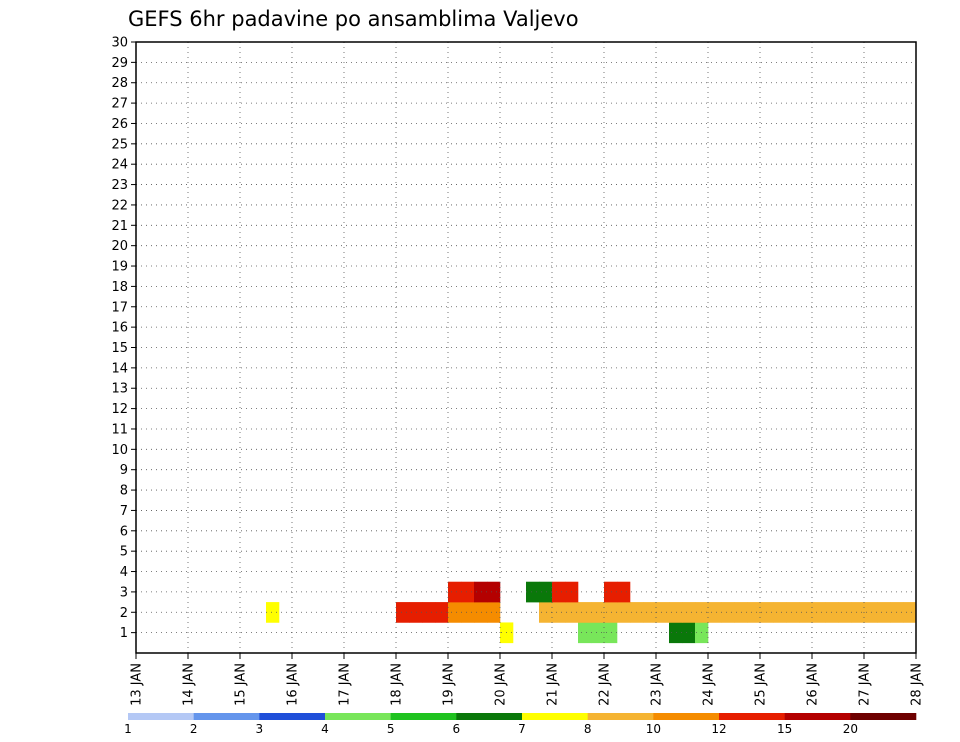 The image size is (960, 742). I want to click on legend-level-label: 12, so click(718, 729).